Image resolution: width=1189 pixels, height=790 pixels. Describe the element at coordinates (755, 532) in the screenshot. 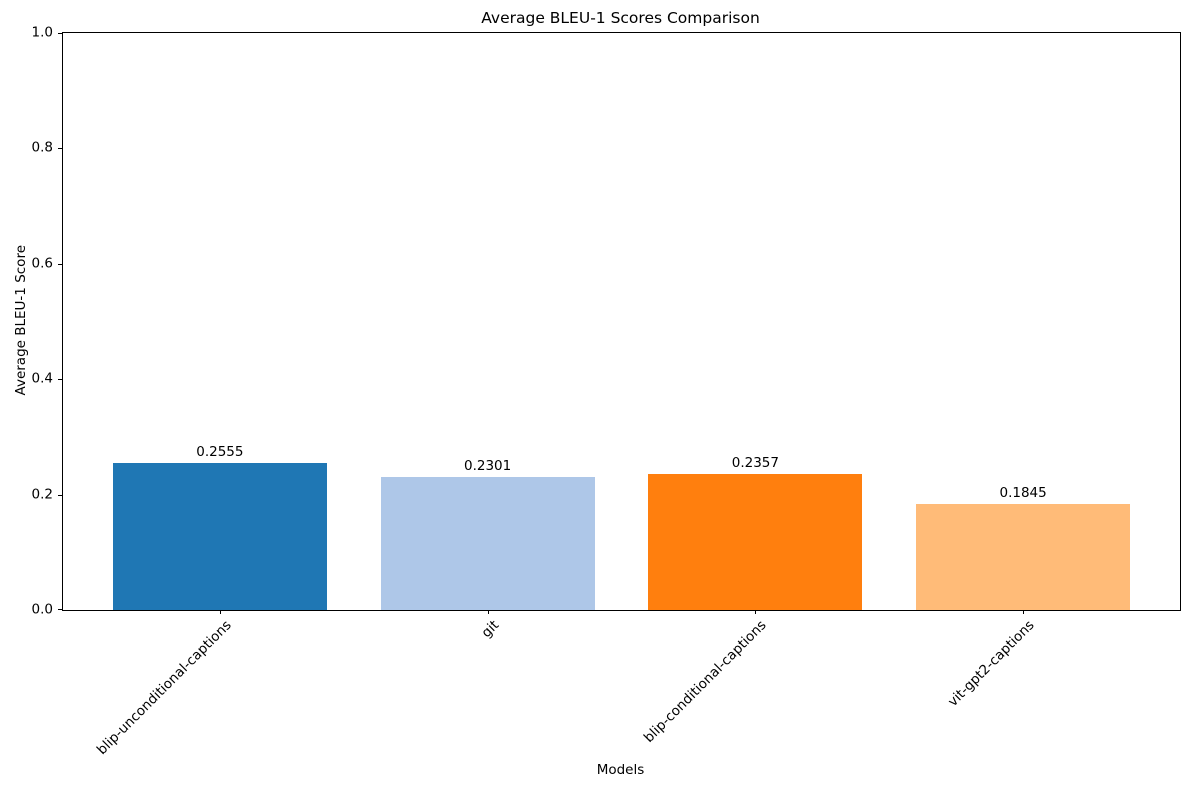

I see `bar-blip-conditional-captions: 0.2357` at that location.